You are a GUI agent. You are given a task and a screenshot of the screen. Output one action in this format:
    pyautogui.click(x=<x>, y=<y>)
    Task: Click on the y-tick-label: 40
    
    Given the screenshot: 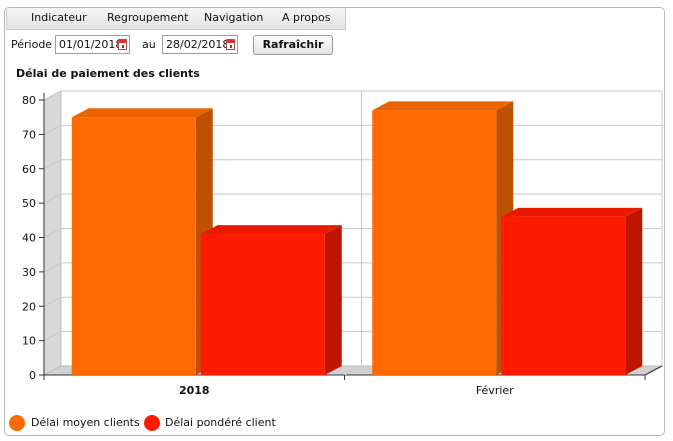 What is the action you would take?
    pyautogui.click(x=29, y=238)
    